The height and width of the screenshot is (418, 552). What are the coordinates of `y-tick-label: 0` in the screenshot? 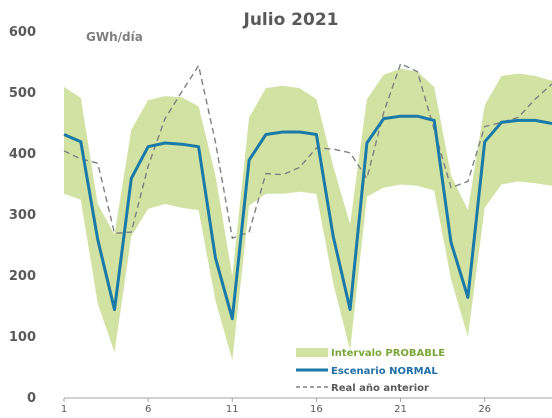 It's located at (31, 398).